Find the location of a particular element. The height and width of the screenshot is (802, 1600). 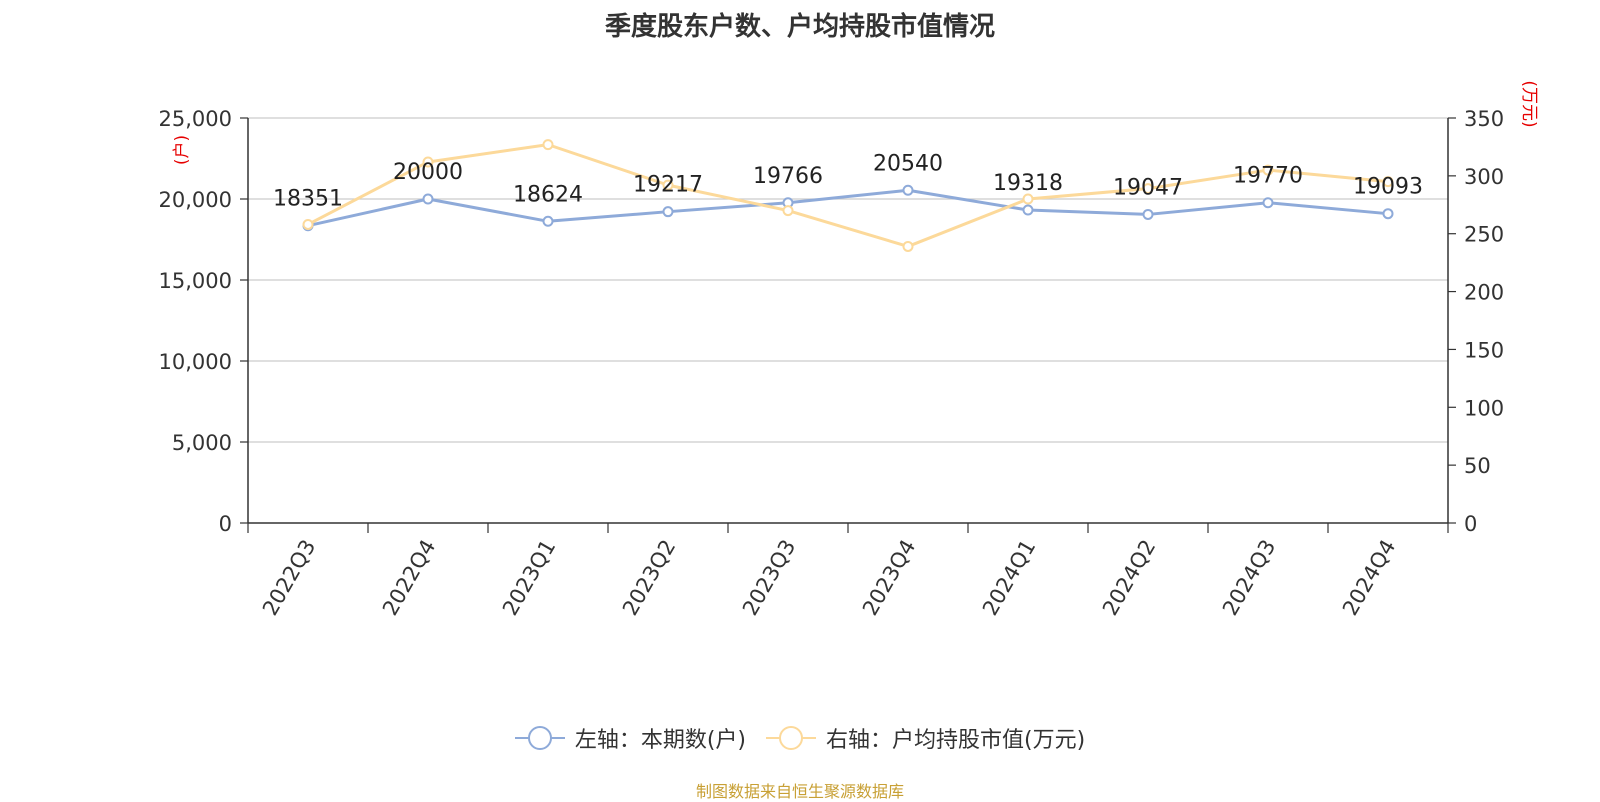

data-label: 18624 is located at coordinates (548, 194).